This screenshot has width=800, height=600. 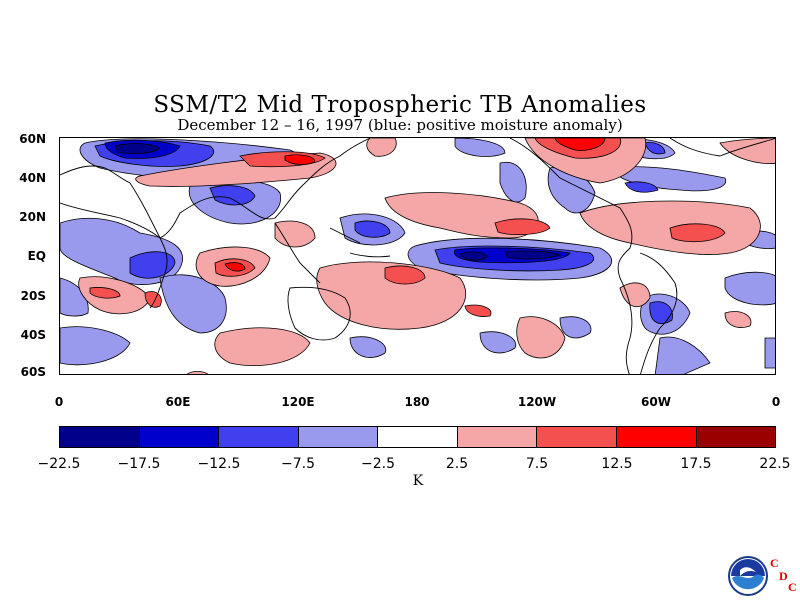 What do you see at coordinates (36, 256) in the screenshot?
I see `lat-label-eq: EQ` at bounding box center [36, 256].